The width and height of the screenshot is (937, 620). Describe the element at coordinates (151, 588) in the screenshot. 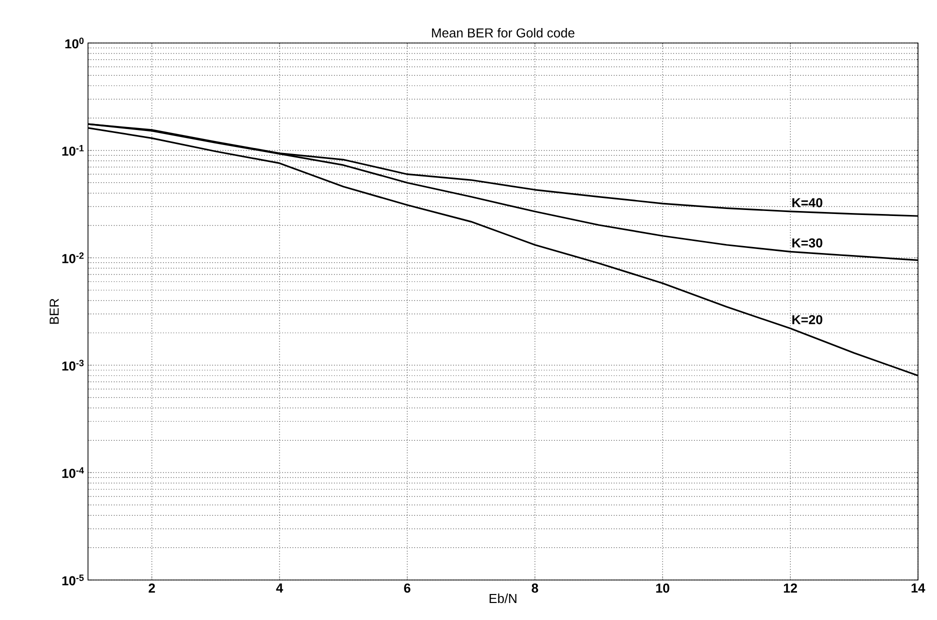

I see `x-tick-label: 2` at that location.